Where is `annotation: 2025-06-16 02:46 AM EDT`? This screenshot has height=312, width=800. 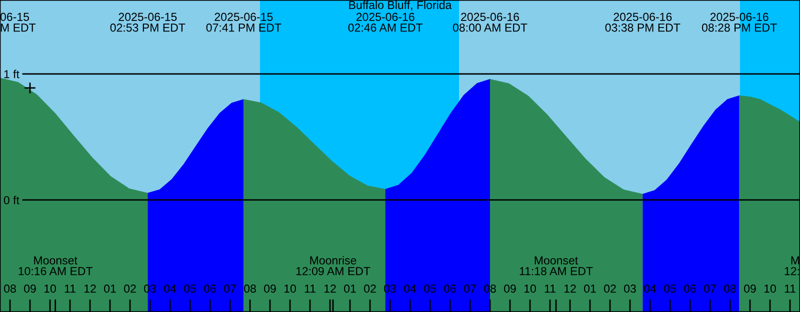 annotation: 2025-06-16 02:46 AM EDT is located at coordinates (385, 22).